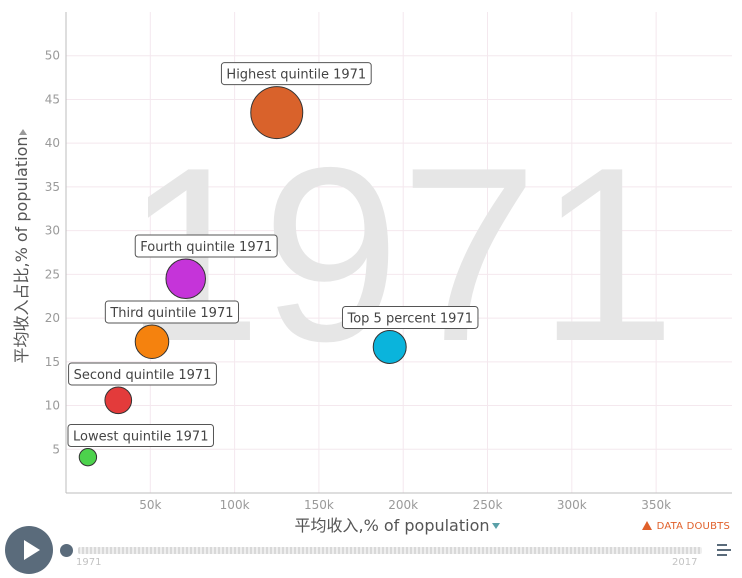 The image size is (742, 578). I want to click on x-tick-label: 350k, so click(656, 505).